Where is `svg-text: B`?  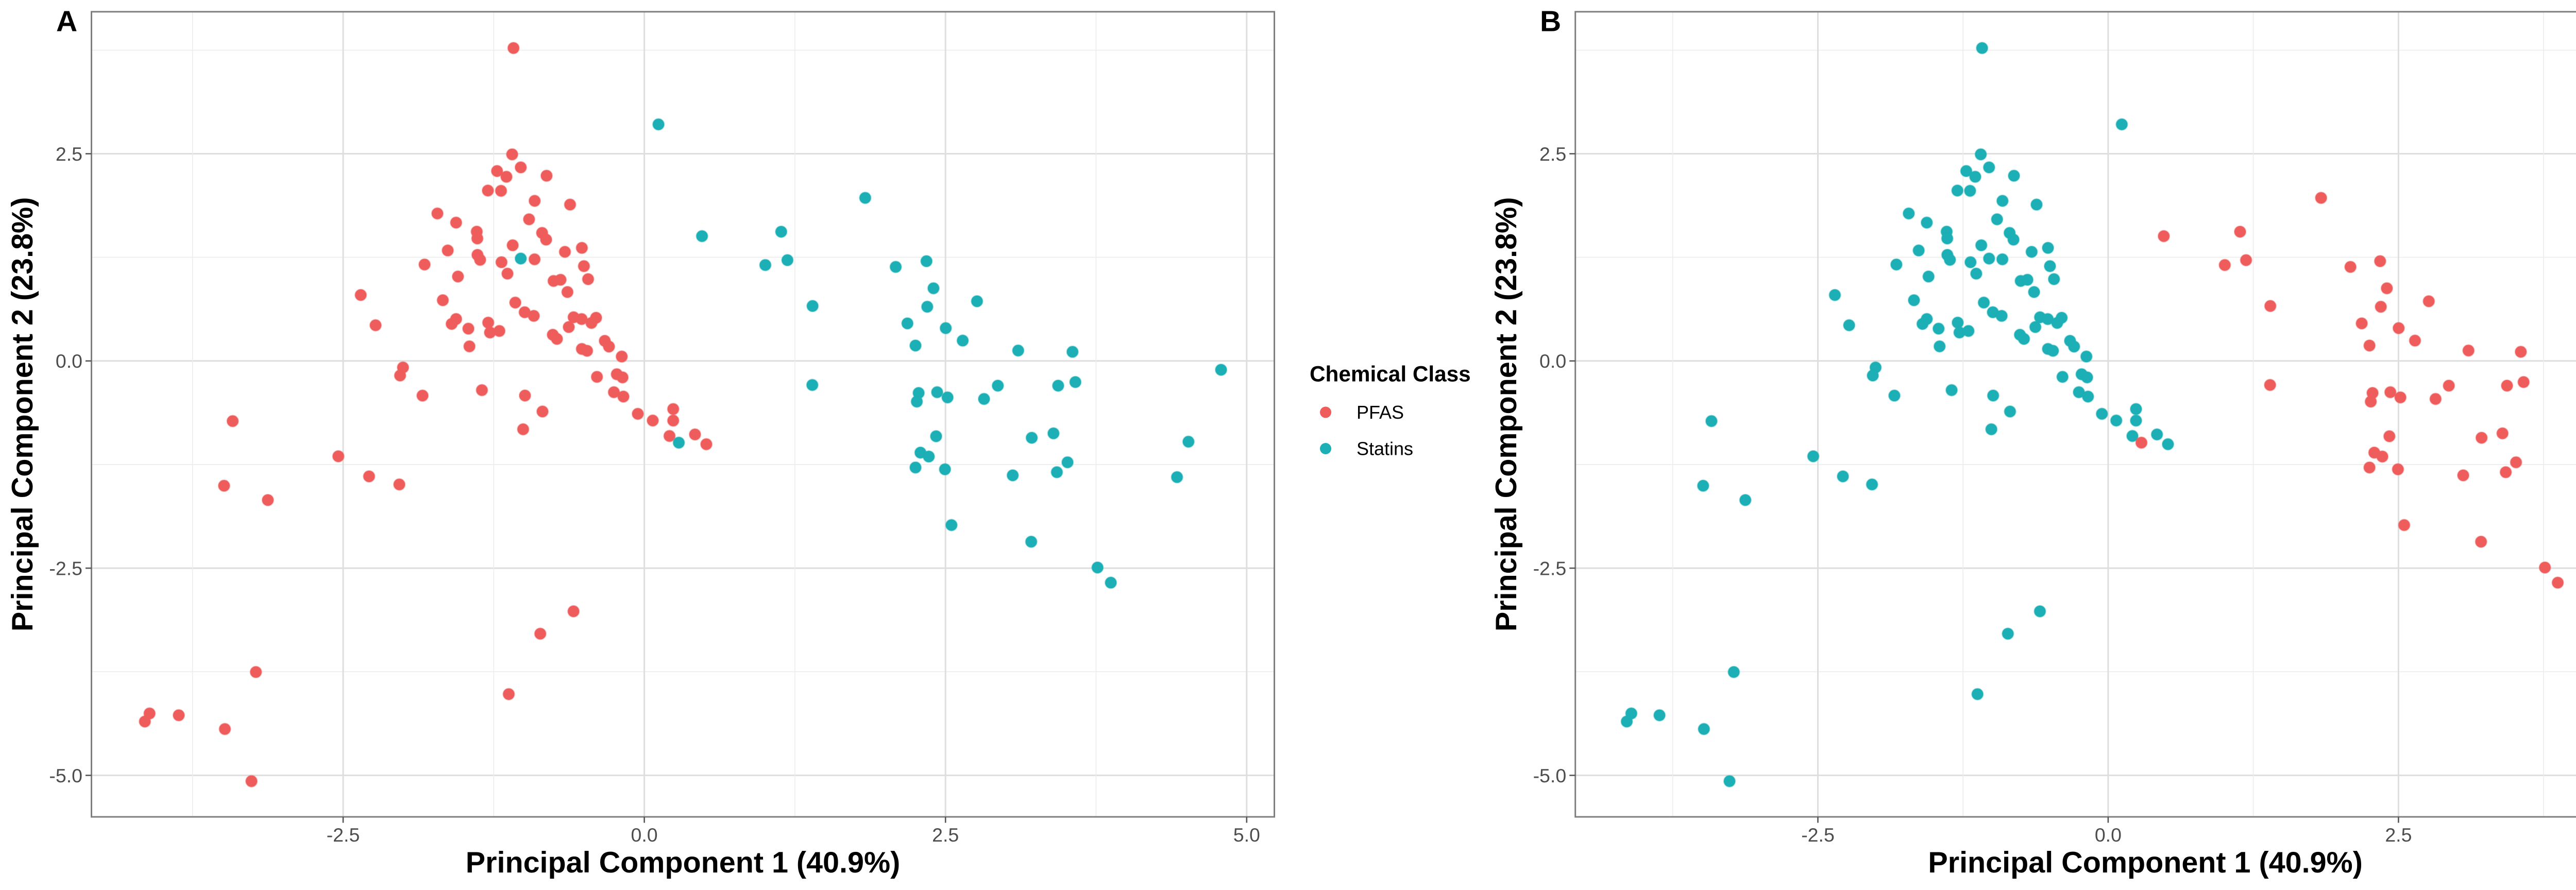 svg-text: B is located at coordinates (1550, 21).